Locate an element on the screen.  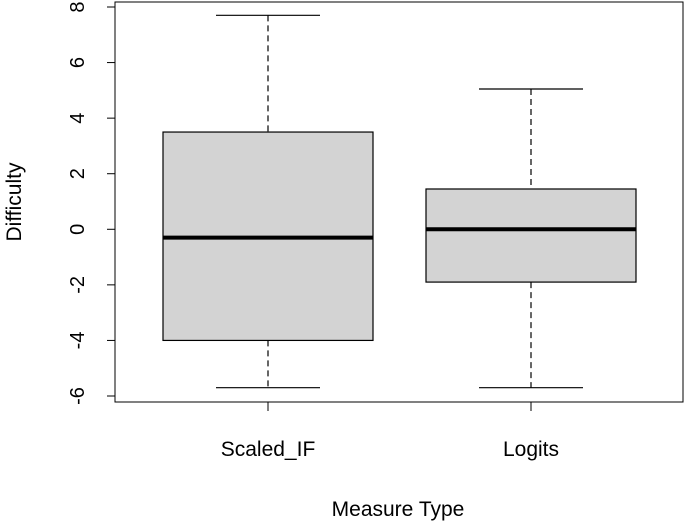
y-tick-label: 2 is located at coordinates (78, 173).